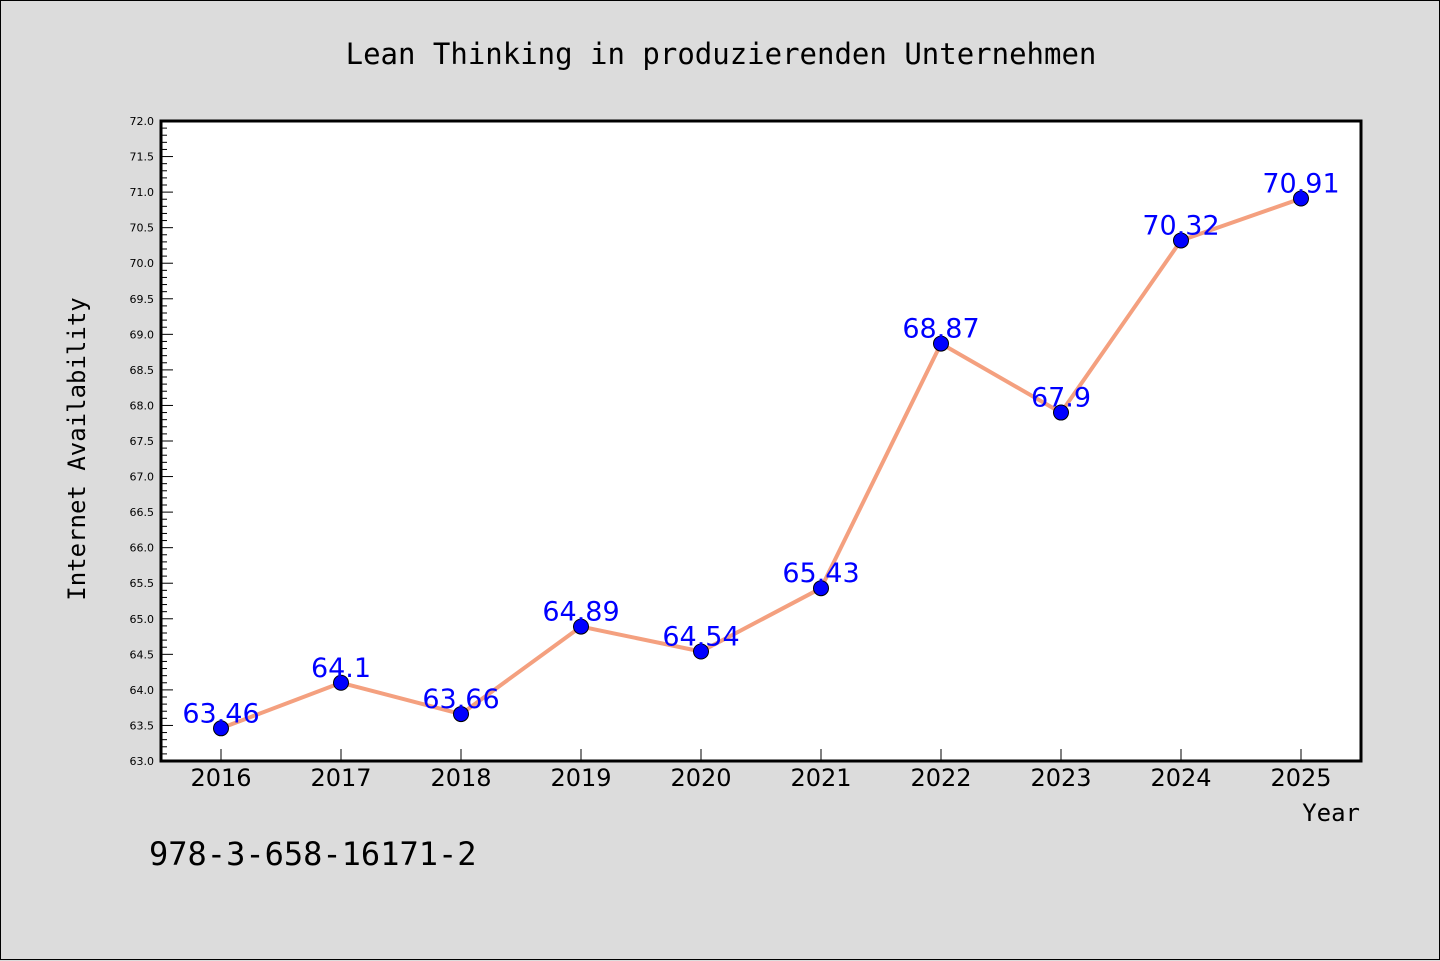  I want to click on y-tick-label: 66.0, so click(142, 548).